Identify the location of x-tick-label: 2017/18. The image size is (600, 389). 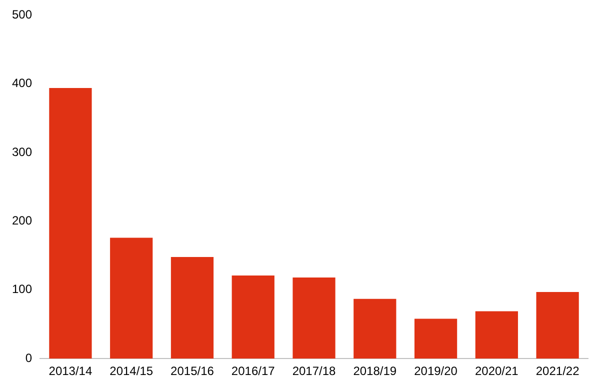
(314, 371).